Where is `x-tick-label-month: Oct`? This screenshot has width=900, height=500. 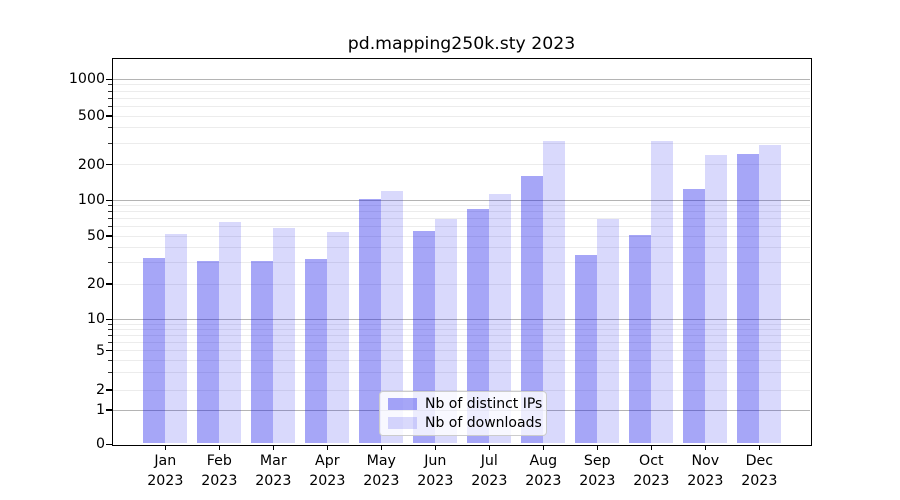 x-tick-label-month: Oct is located at coordinates (651, 461).